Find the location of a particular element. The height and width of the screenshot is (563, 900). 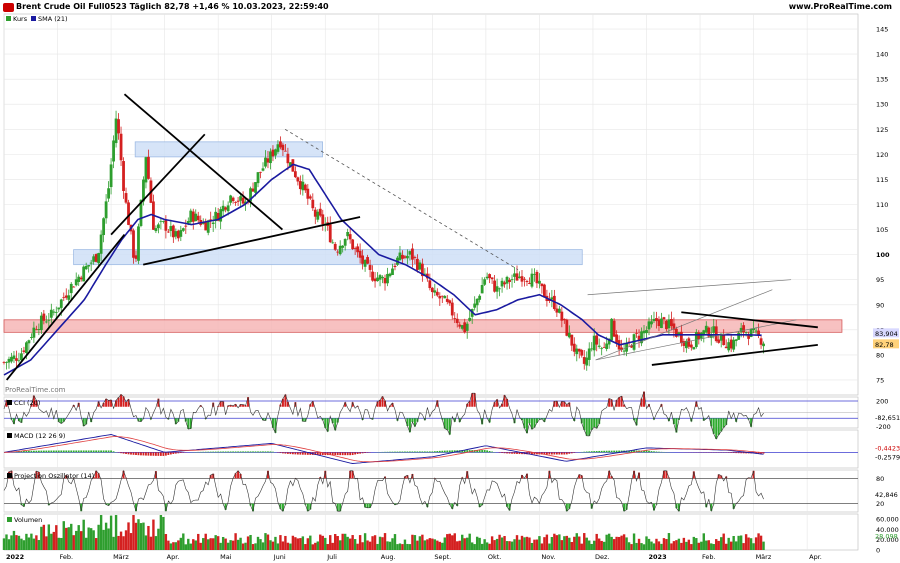

macd-legend-swatch is located at coordinates (9, 435).